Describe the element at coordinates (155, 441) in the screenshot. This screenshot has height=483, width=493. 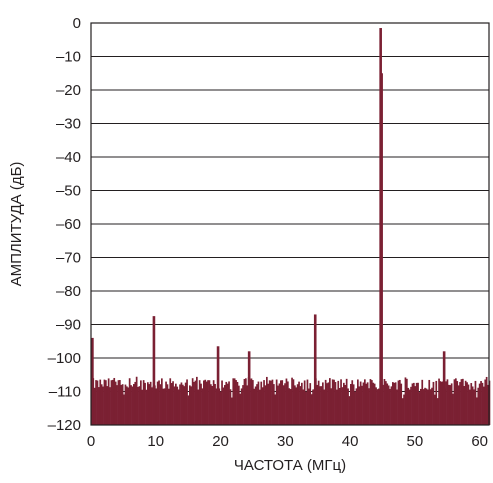
I see `x-tick-label: 10` at that location.